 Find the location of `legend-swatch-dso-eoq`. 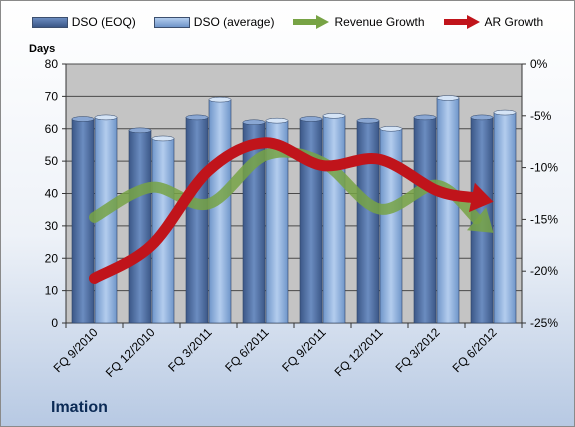

legend-swatch-dso-eoq is located at coordinates (49, 22).